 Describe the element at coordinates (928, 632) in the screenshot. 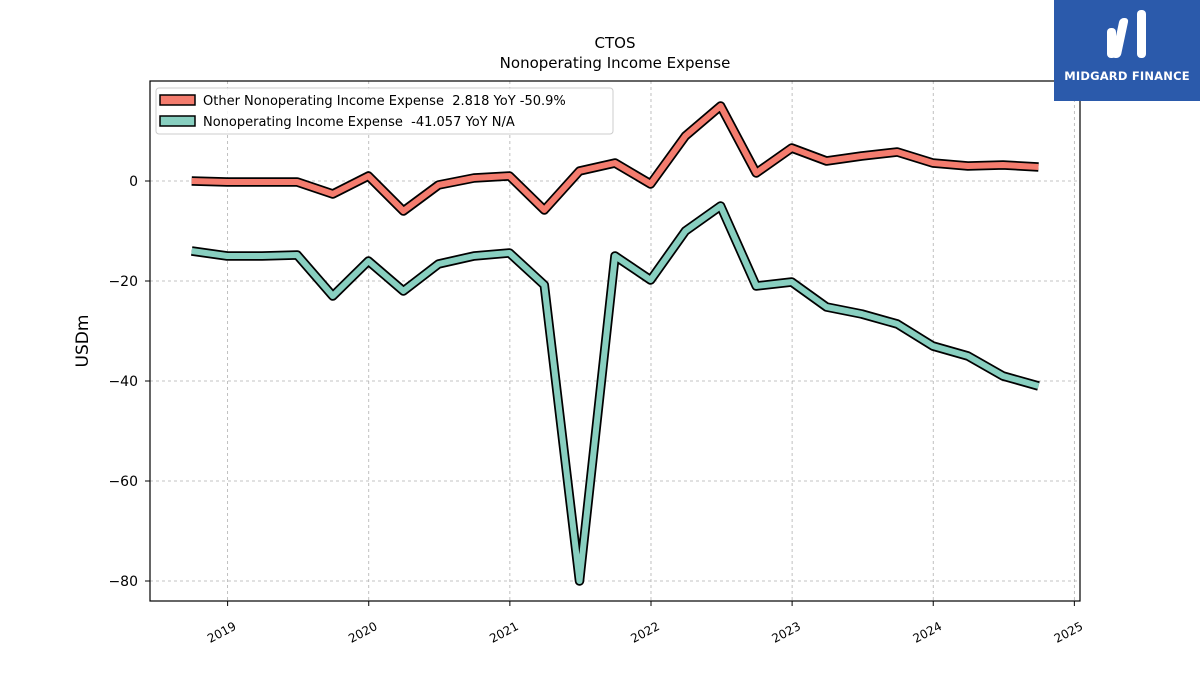

I see `x-tick-label: 2024` at that location.